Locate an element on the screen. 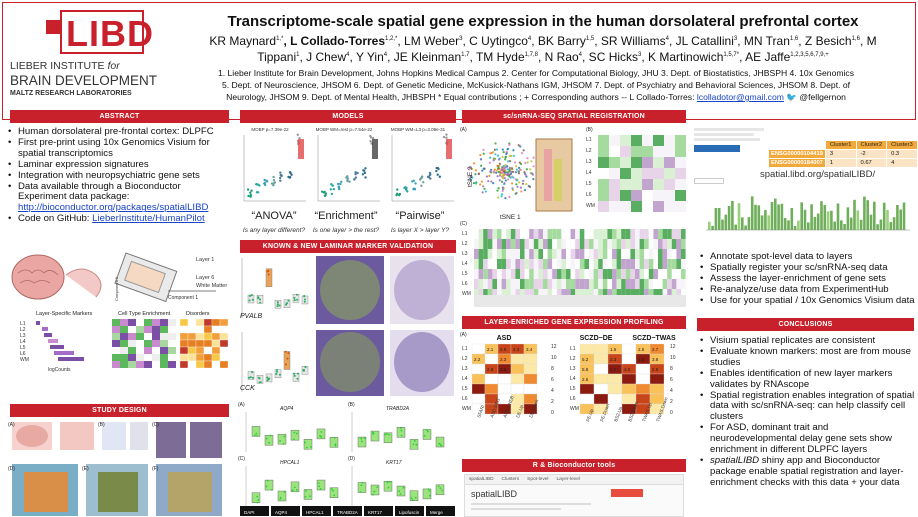 This screenshot has width=918, height=517. reg-layer-label: L1 is located at coordinates (589, 140).